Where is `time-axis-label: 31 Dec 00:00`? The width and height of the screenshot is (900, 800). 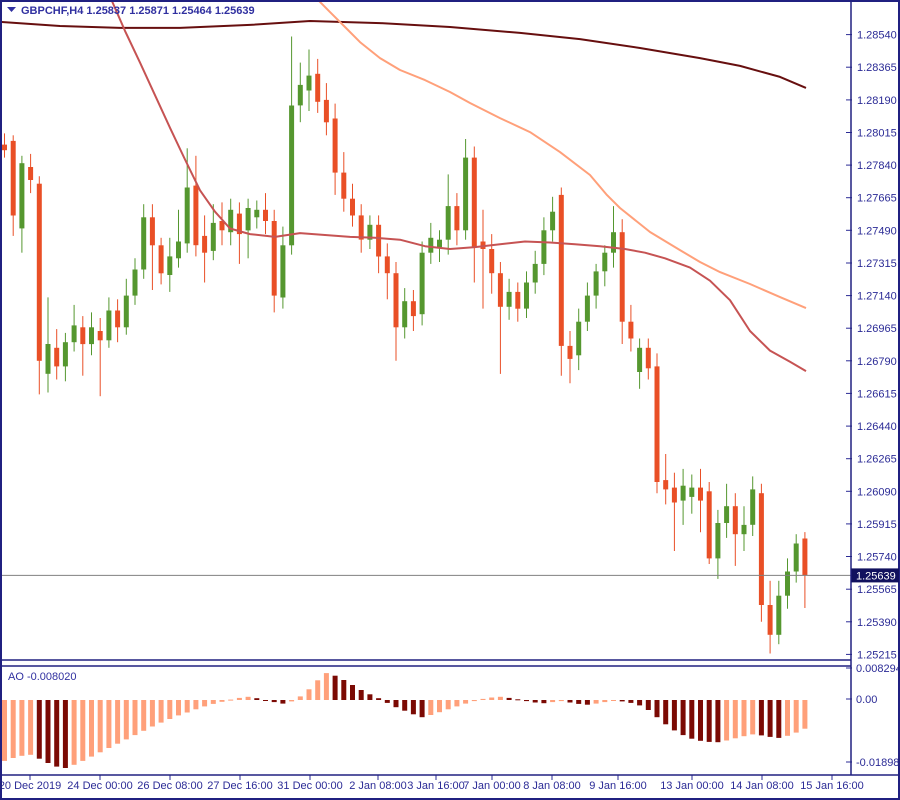 time-axis-label: 31 Dec 00:00 is located at coordinates (309, 786).